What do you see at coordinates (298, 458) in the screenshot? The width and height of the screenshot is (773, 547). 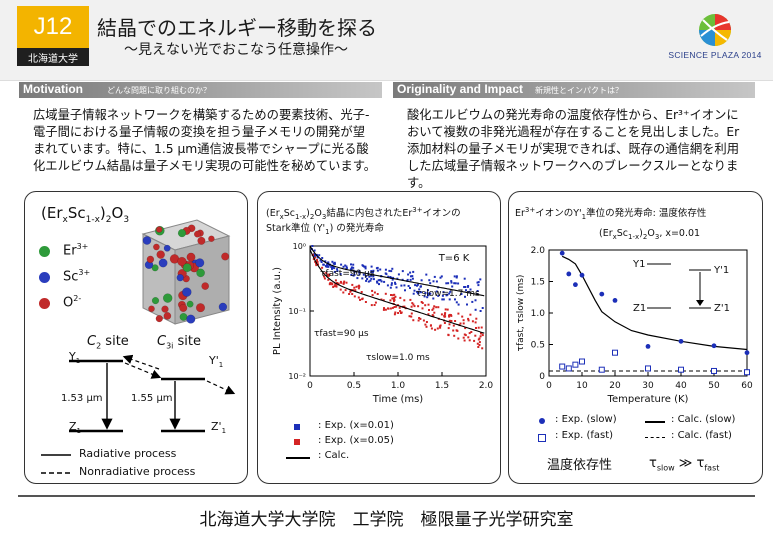 I see `legend-line-calc` at bounding box center [298, 458].